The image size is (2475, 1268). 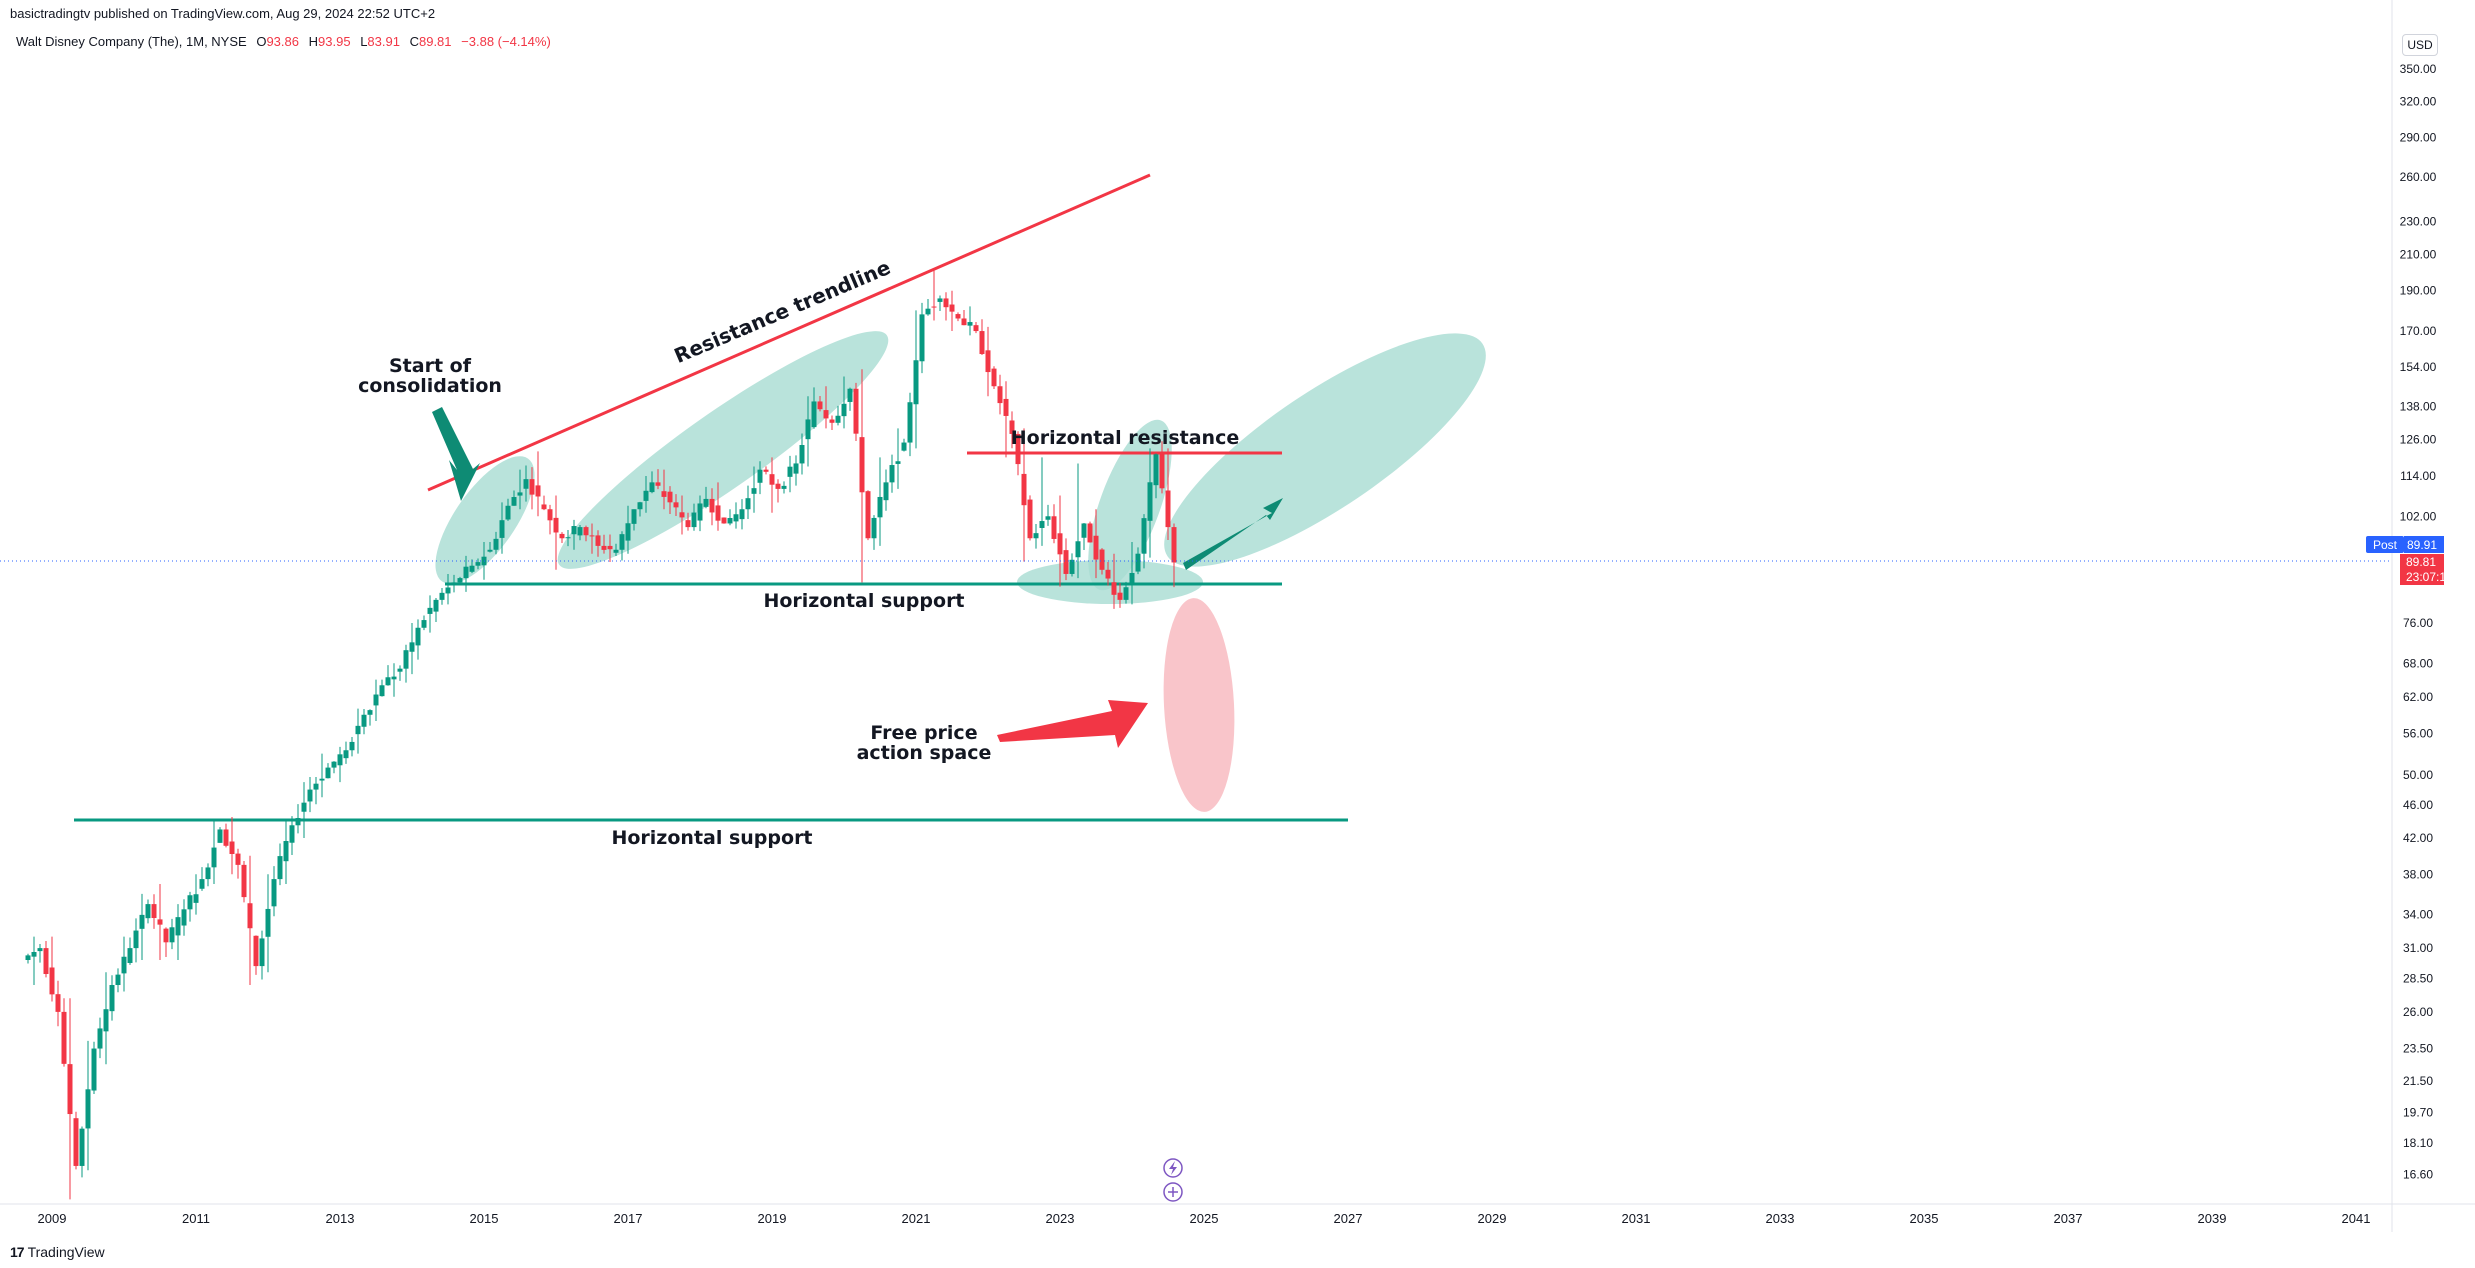 I want to click on price-tick-label: 290.00, so click(x=2418, y=137).